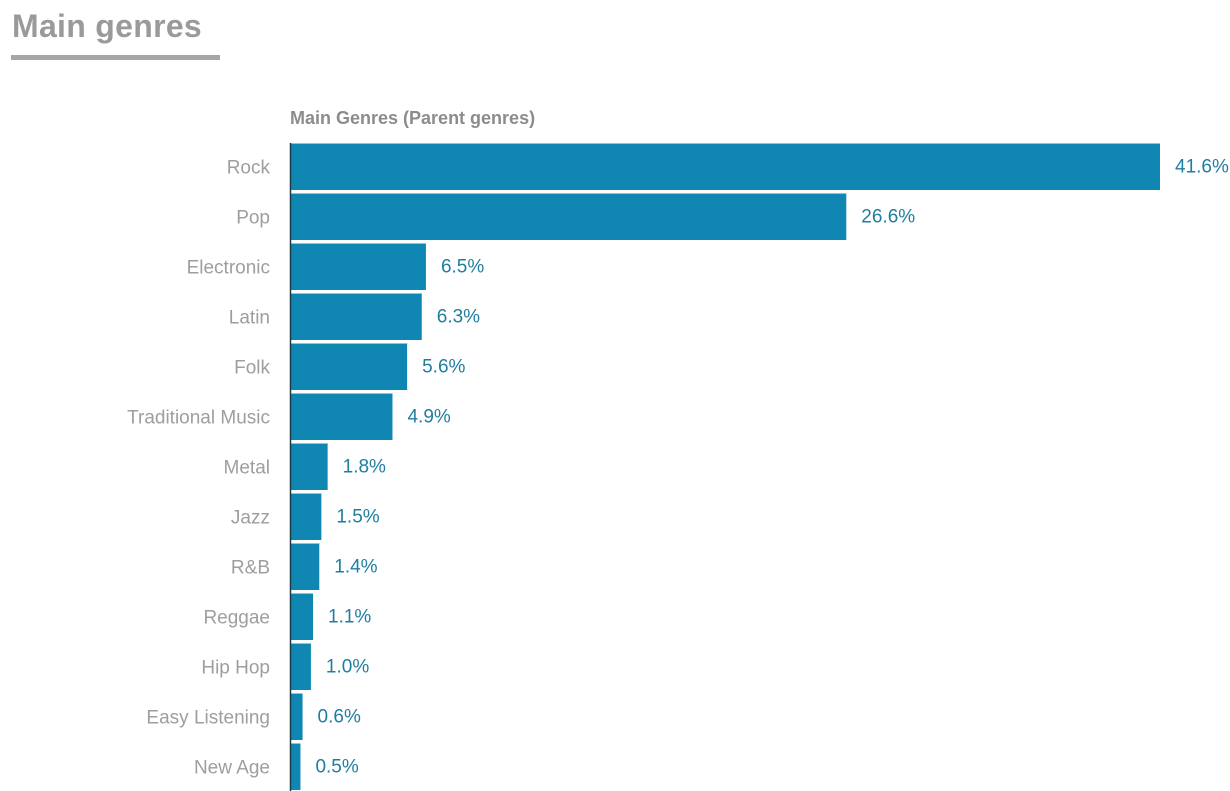 The width and height of the screenshot is (1230, 791). I want to click on category-label: Easy Listening, so click(208, 718).